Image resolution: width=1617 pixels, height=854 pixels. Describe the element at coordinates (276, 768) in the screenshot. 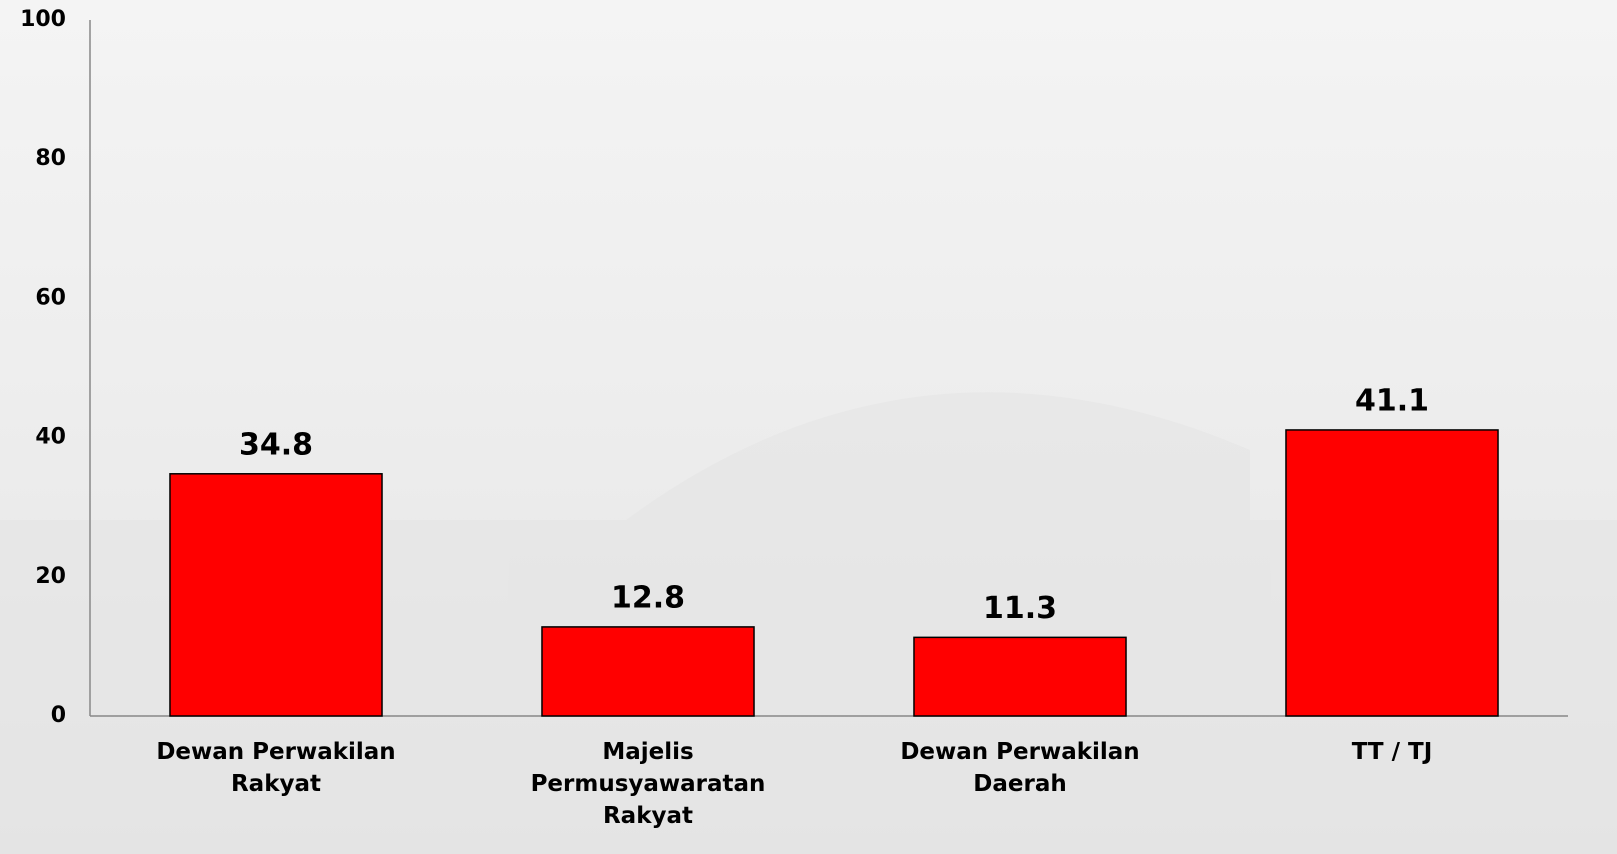

I see `x-tick-label: Dewan Perwakilan Rakyat` at that location.